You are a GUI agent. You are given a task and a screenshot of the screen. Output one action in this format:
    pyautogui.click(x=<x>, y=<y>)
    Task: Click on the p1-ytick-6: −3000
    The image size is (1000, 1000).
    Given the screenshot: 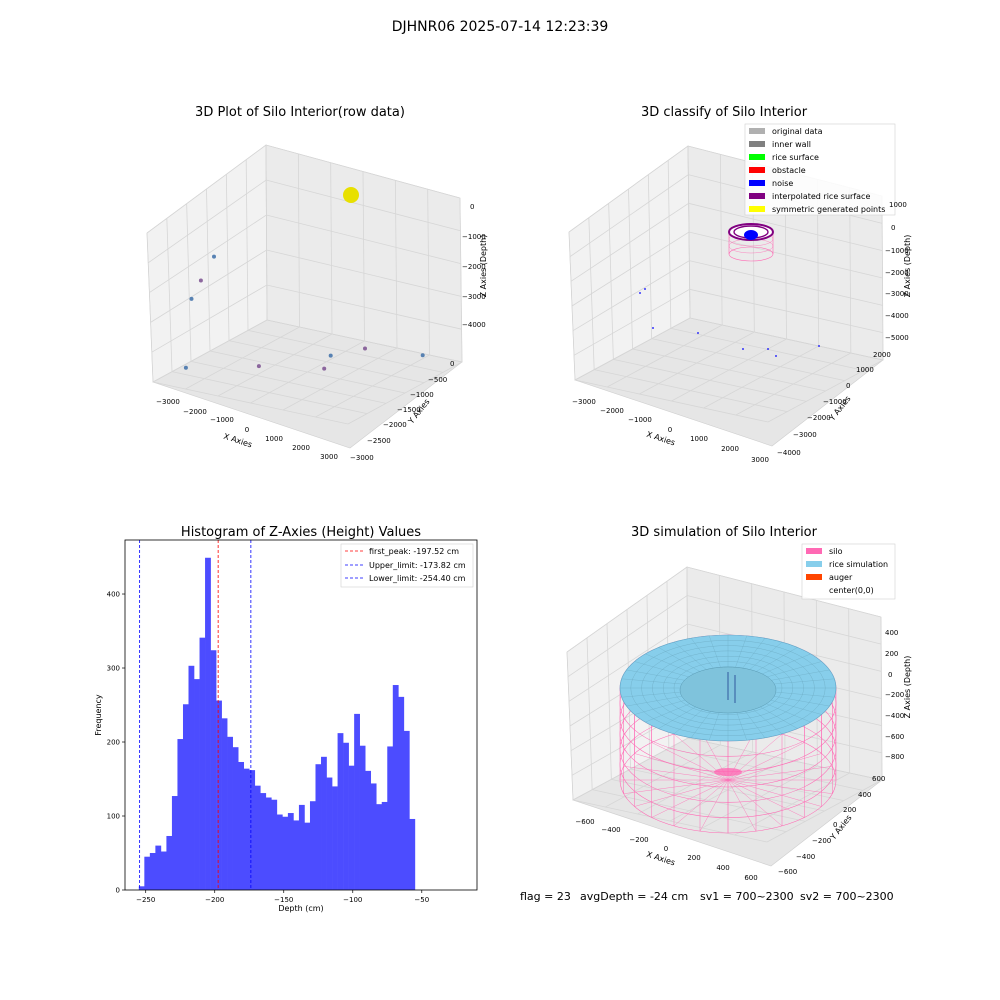 What is the action you would take?
    pyautogui.click(x=362, y=458)
    